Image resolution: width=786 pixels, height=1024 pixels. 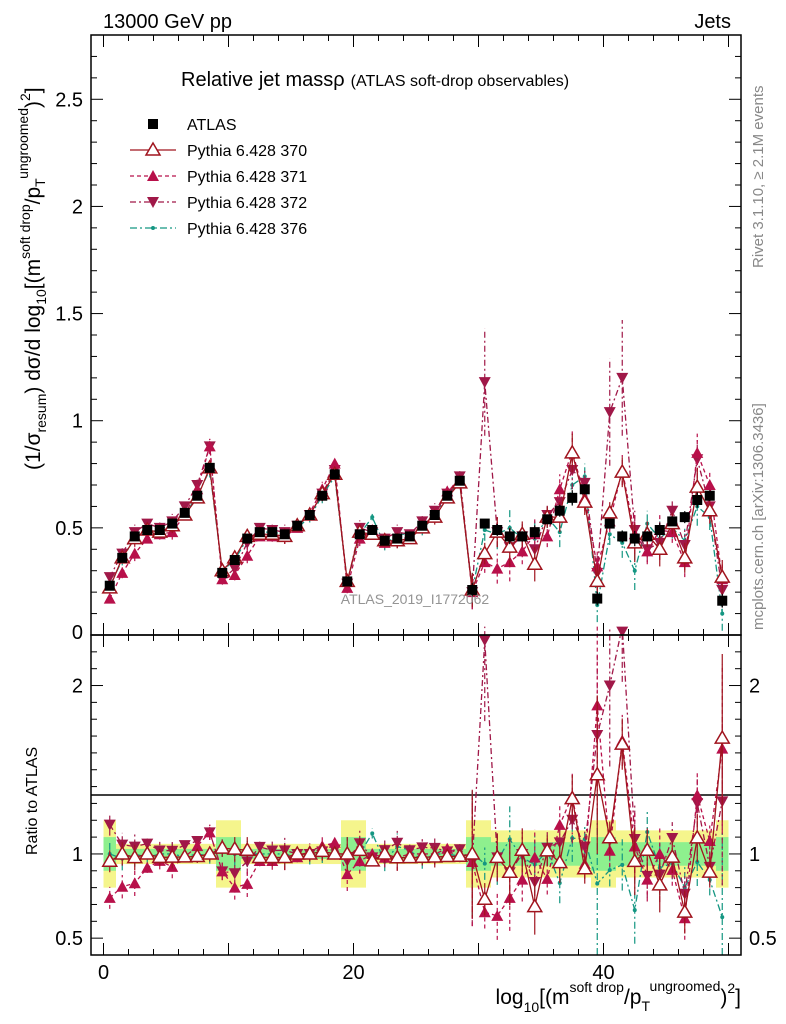 What do you see at coordinates (69, 939) in the screenshot?
I see `y-tick-label-ratio: 0.5` at bounding box center [69, 939].